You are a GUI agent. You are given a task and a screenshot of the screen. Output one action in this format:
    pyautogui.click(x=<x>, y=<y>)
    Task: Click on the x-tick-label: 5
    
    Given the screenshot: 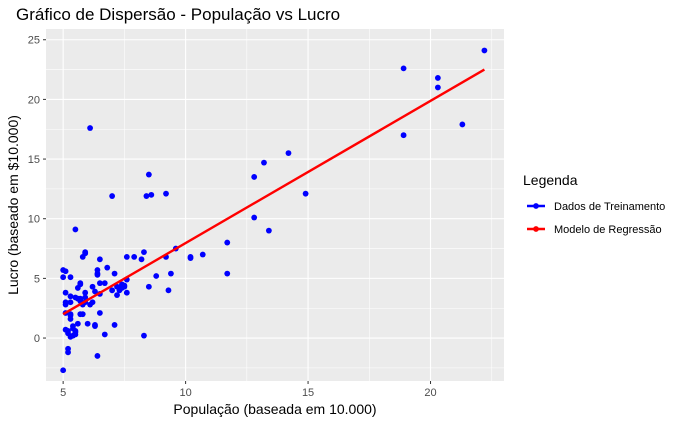 What is the action you would take?
    pyautogui.click(x=63, y=393)
    